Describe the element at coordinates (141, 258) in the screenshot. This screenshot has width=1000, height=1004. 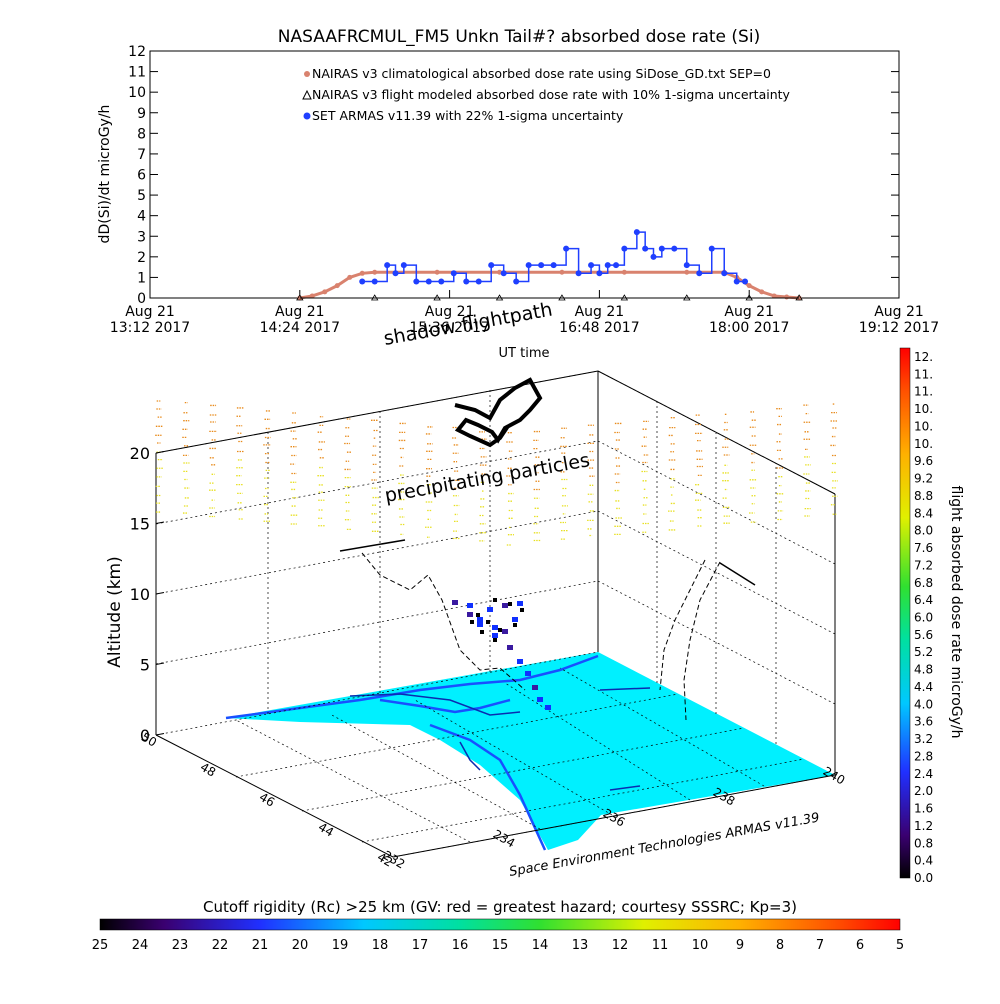
I see `y-tick-label: 2` at that location.